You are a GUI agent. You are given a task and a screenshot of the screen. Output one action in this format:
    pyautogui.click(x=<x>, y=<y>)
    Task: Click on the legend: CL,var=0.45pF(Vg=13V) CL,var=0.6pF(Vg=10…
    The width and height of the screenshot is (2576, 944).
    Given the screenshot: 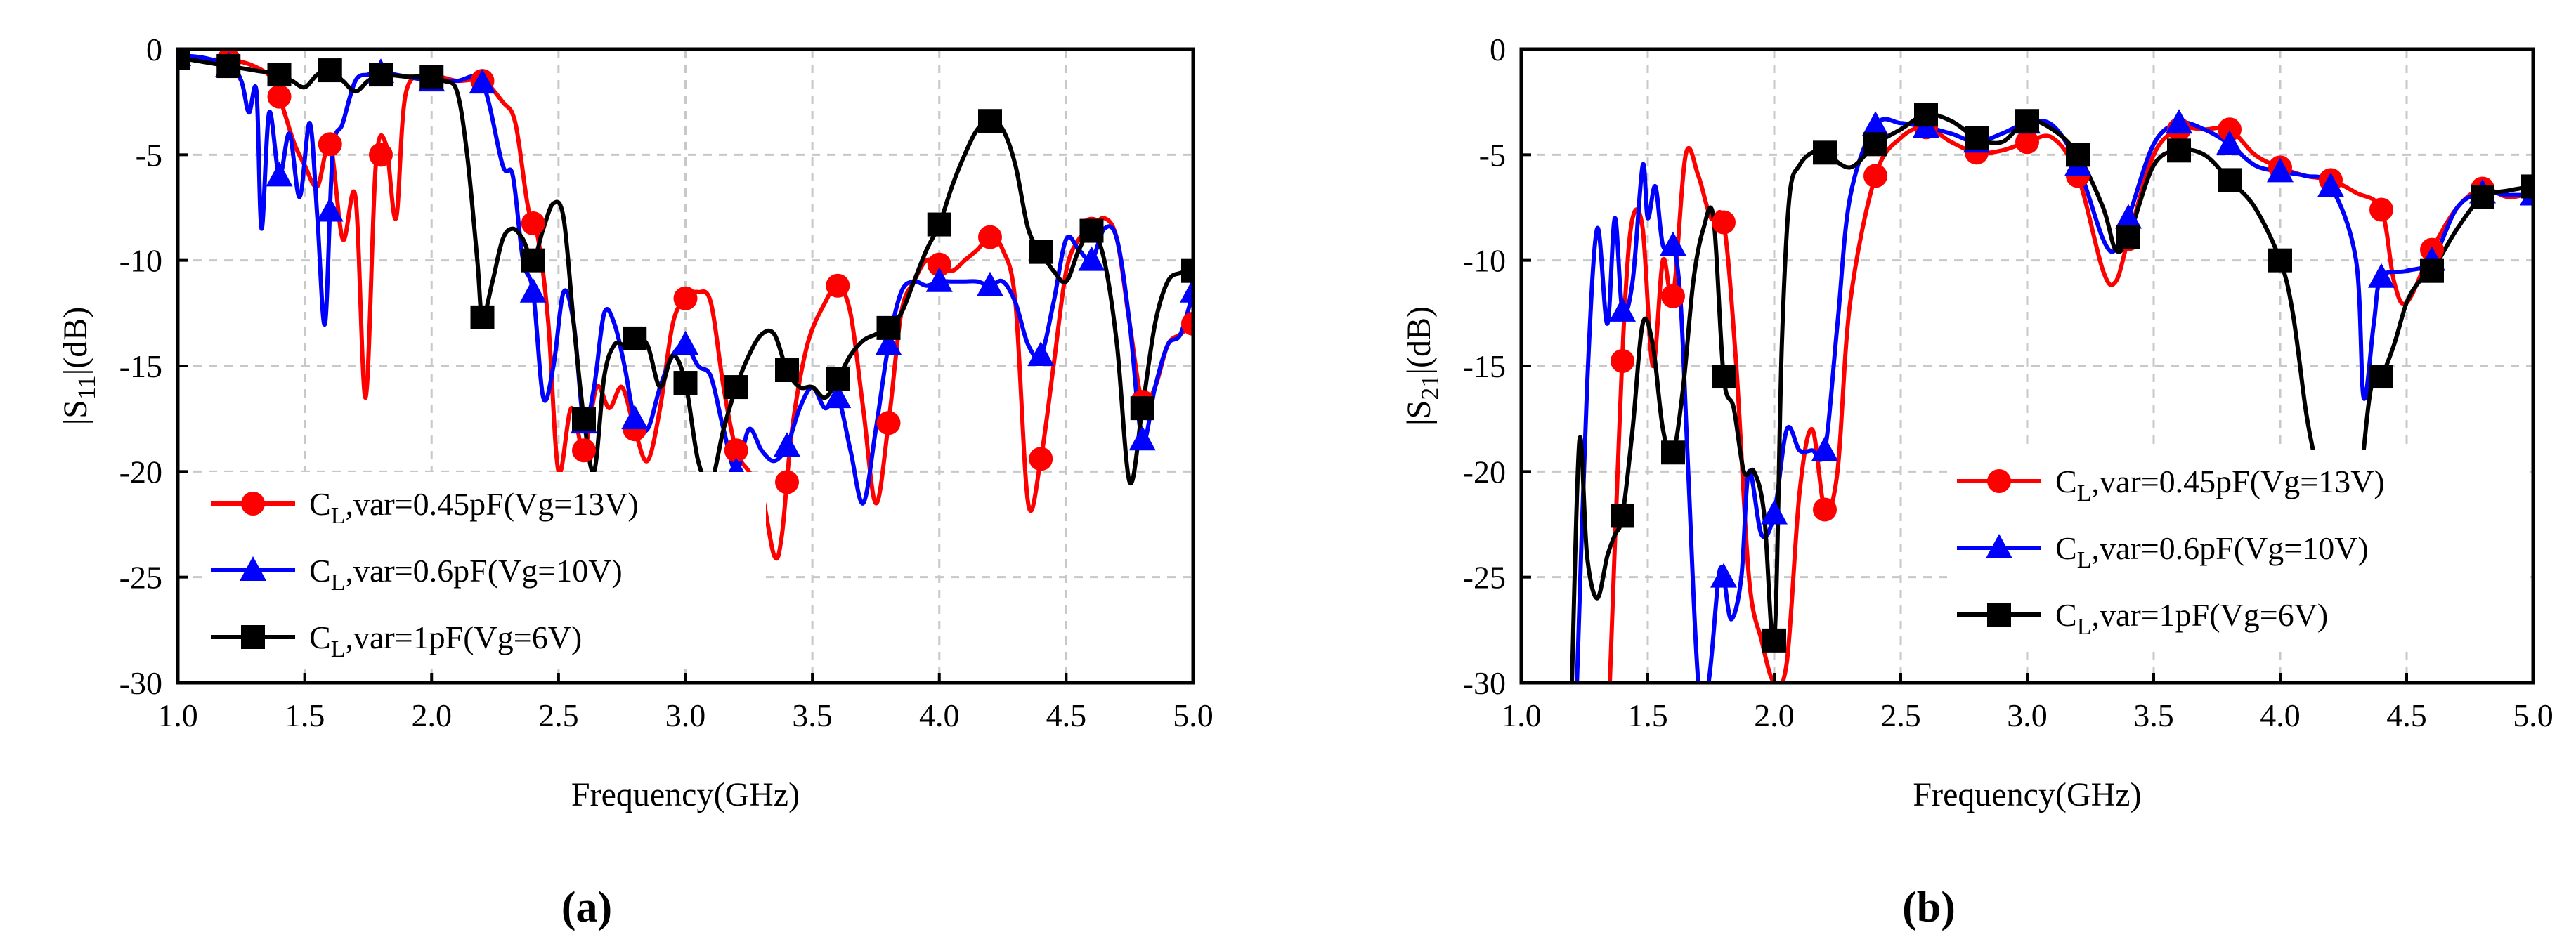 What is the action you would take?
    pyautogui.click(x=485, y=570)
    